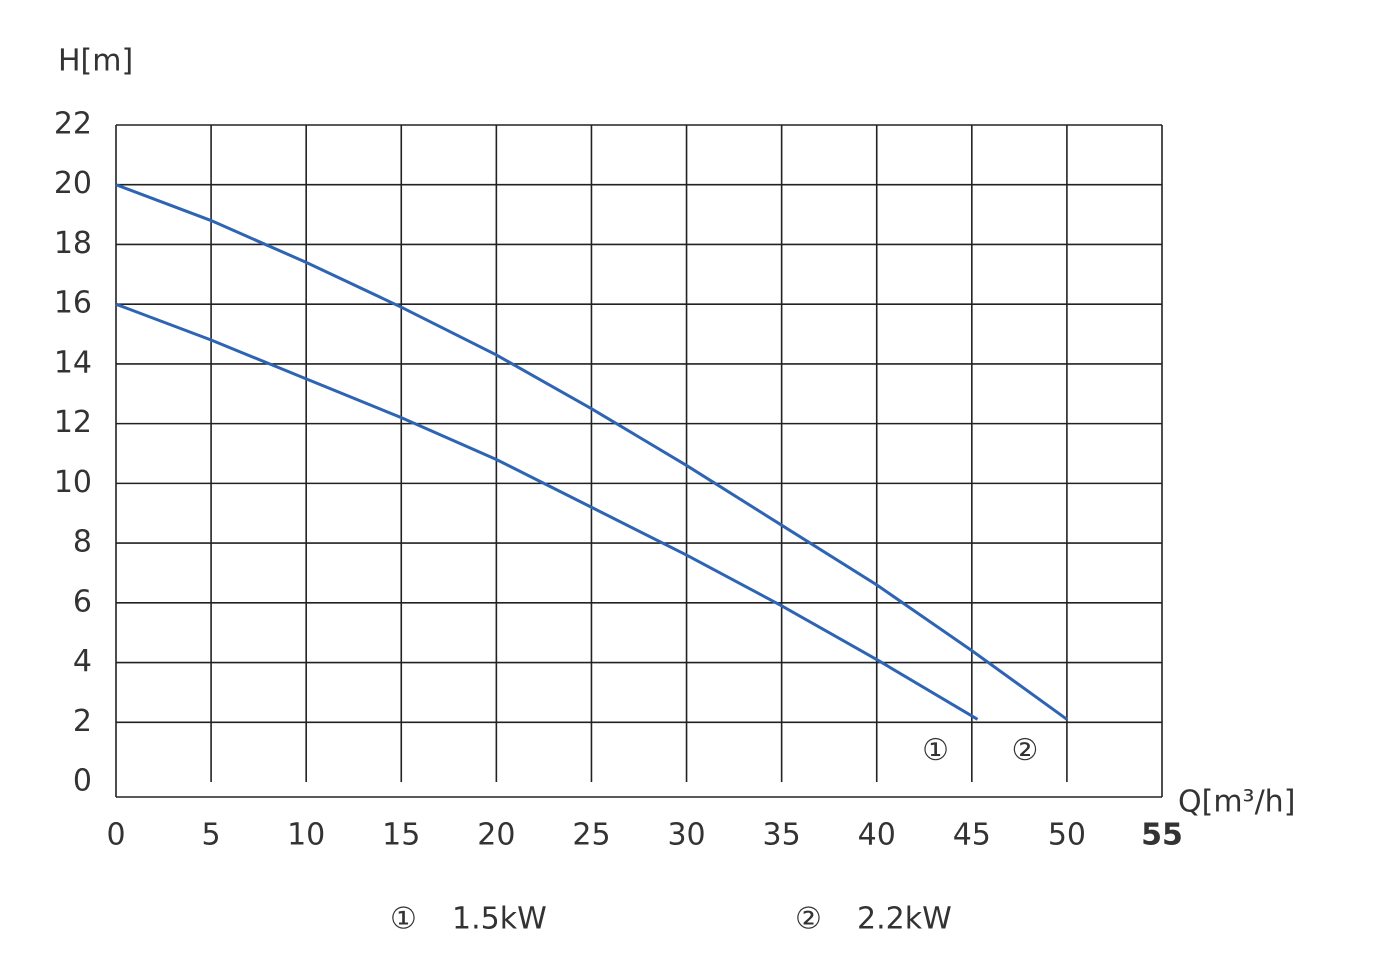 The height and width of the screenshot is (978, 1396). What do you see at coordinates (73, 362) in the screenshot?
I see `y-tick-label: 14` at bounding box center [73, 362].